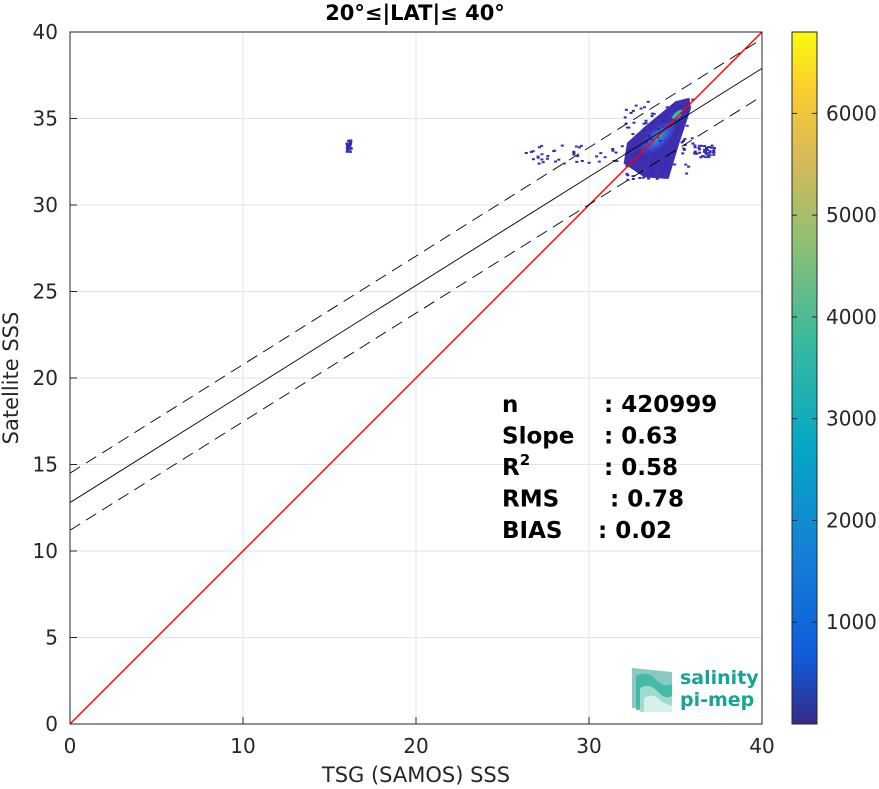  I want to click on x-tick-label: 40, so click(761, 746).